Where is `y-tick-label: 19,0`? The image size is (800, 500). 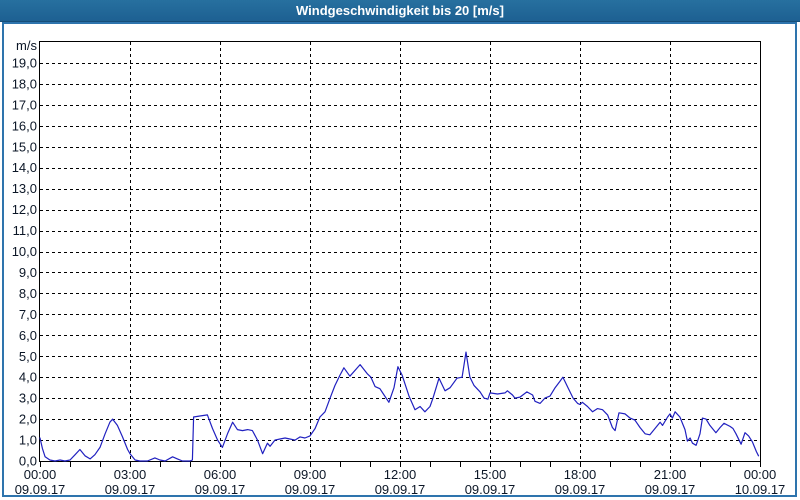
y-tick-label: 19,0 is located at coordinates (24, 62).